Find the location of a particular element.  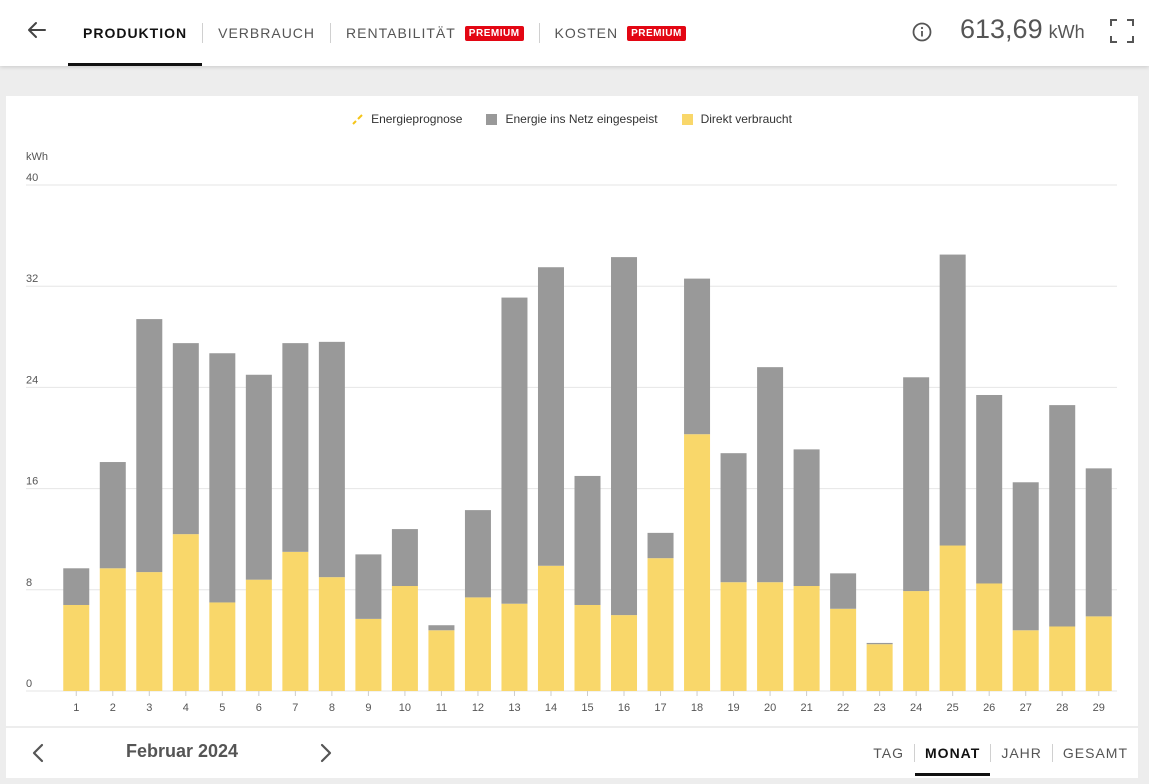

x-tick-label: 17 is located at coordinates (660, 708).